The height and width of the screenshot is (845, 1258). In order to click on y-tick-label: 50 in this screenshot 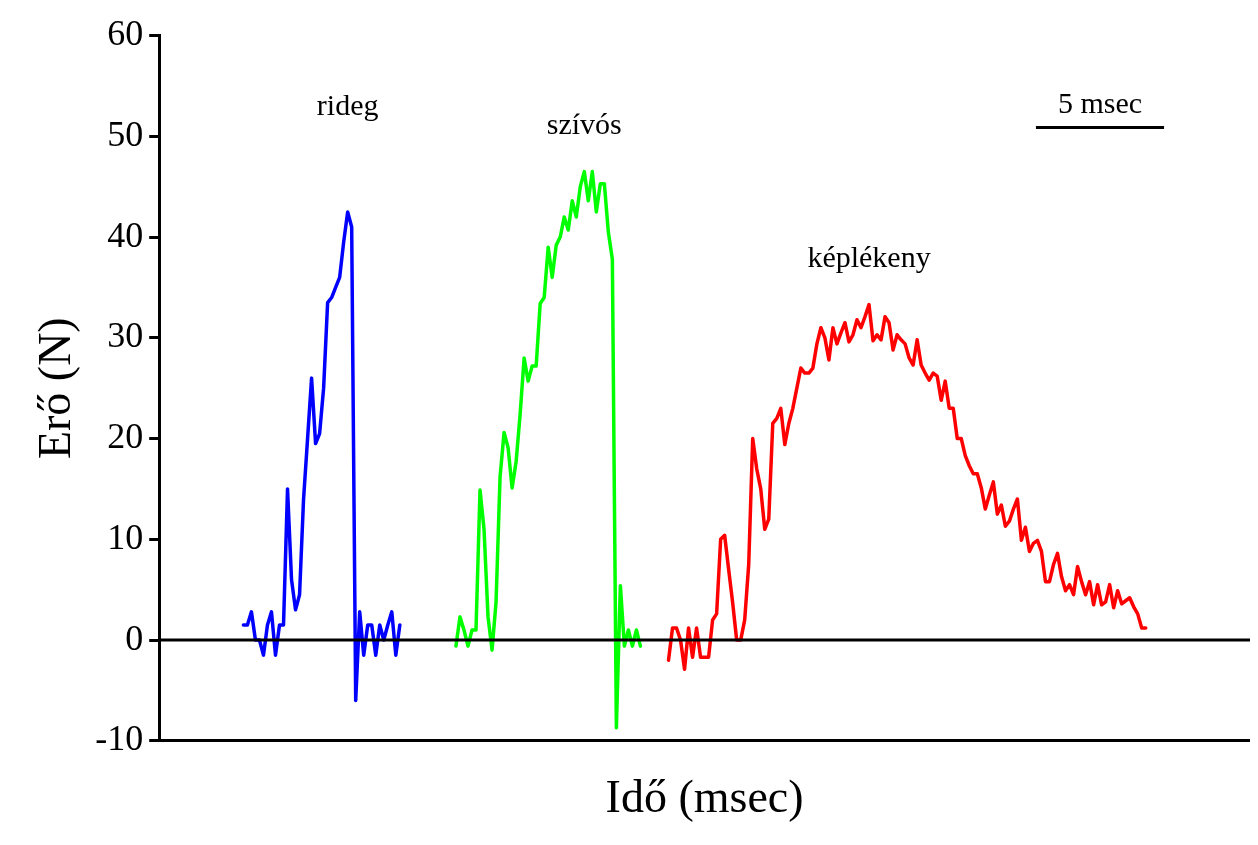, I will do `click(125, 133)`.